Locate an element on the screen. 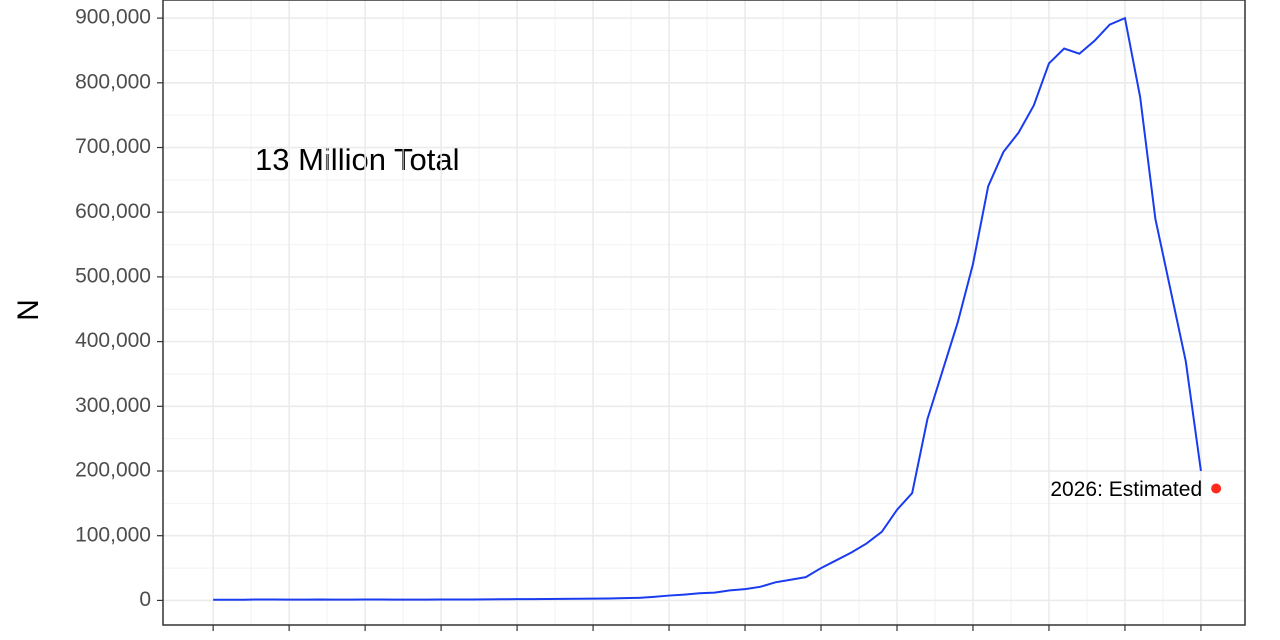  x-tick-label: 1990 is located at coordinates (669, 638).